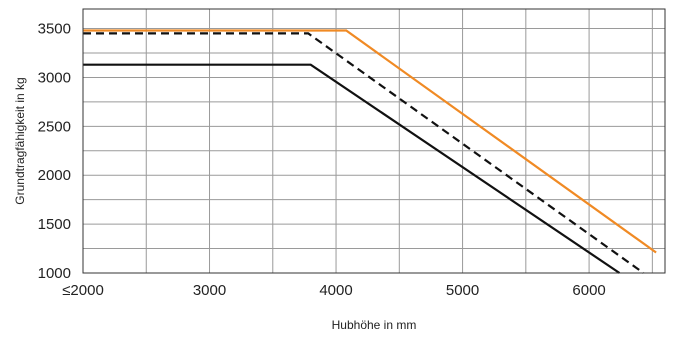  Describe the element at coordinates (588, 290) in the screenshot. I see `x-tick-label: 6000` at that location.